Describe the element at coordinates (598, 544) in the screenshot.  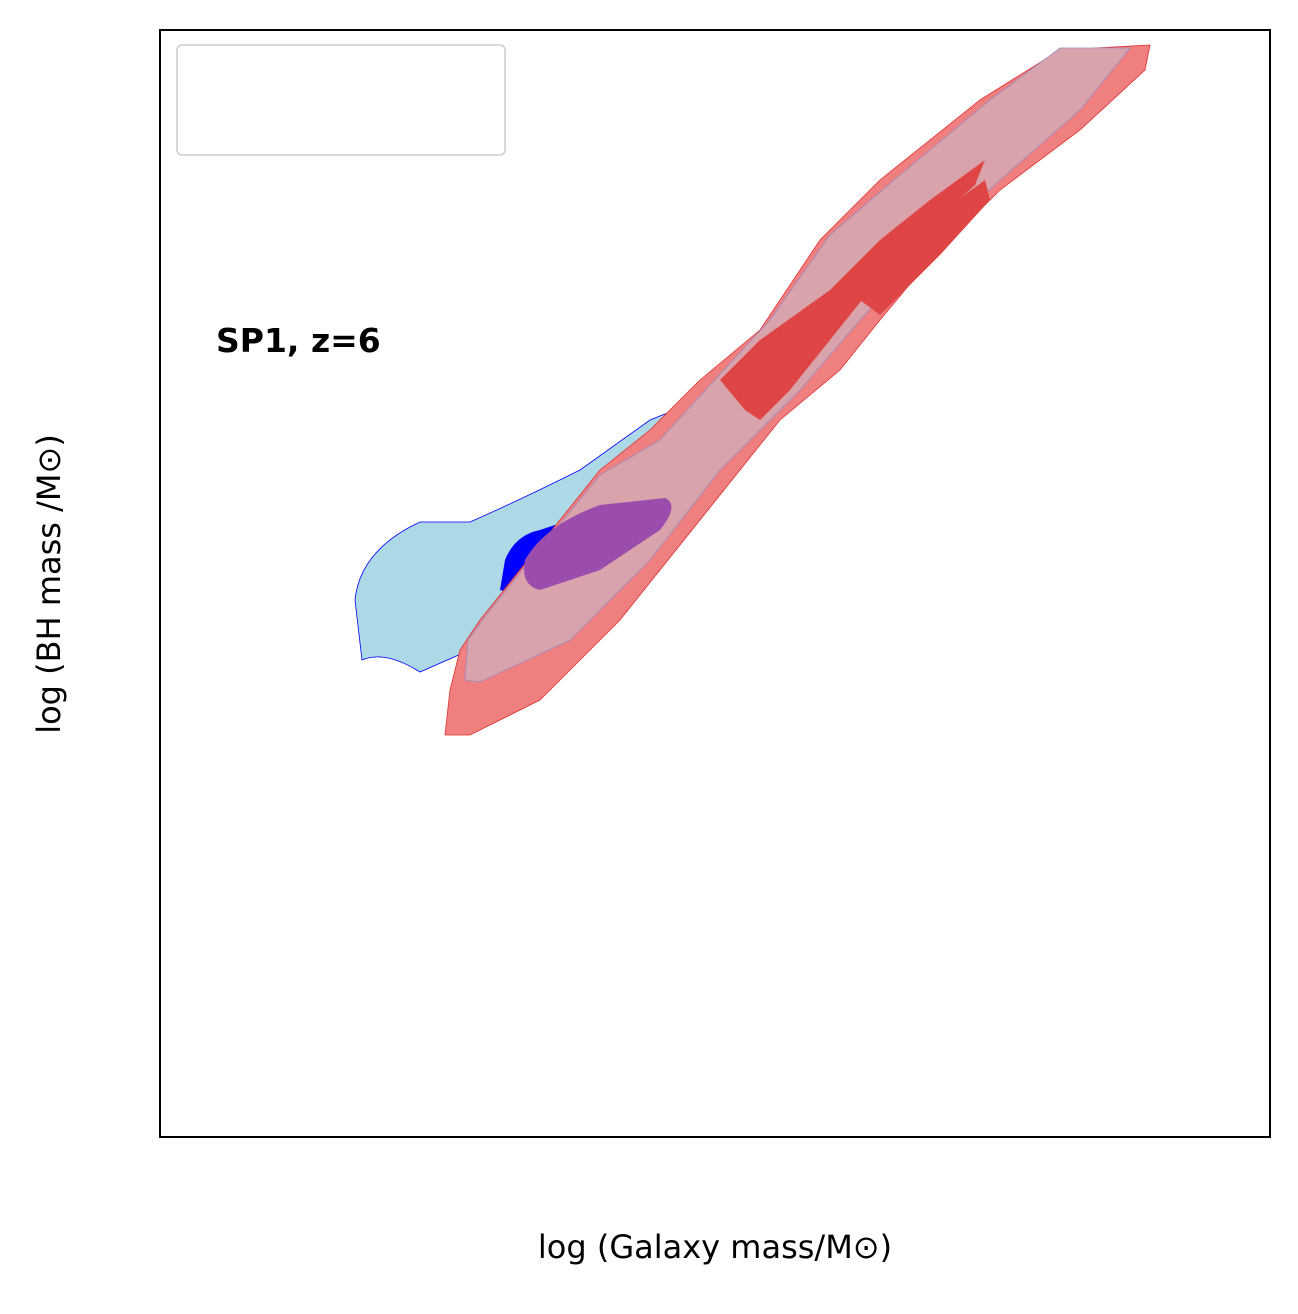
I see `contour-purple` at that location.